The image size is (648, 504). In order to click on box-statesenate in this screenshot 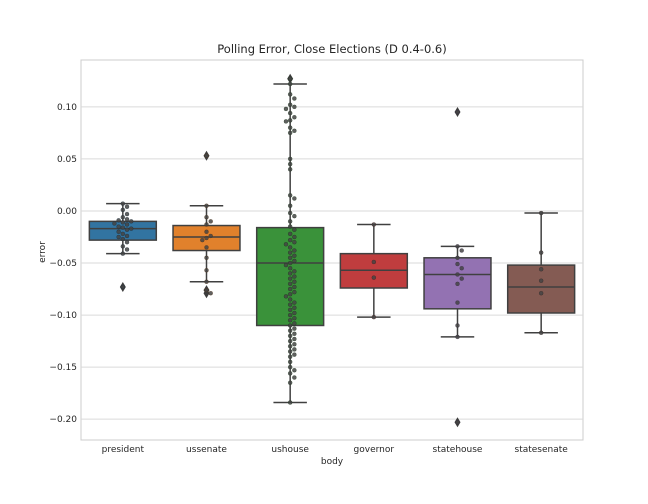, I will do `click(541, 273)`.